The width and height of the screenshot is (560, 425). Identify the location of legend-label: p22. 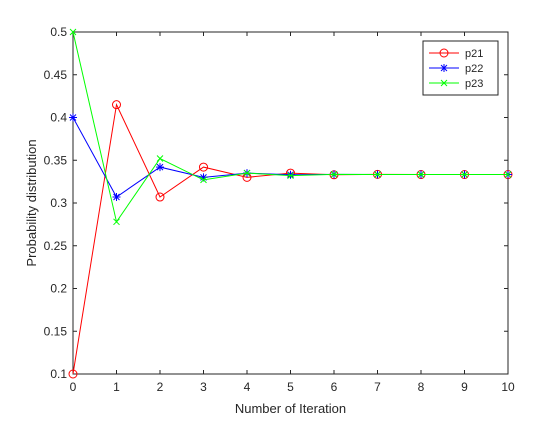
(474, 69).